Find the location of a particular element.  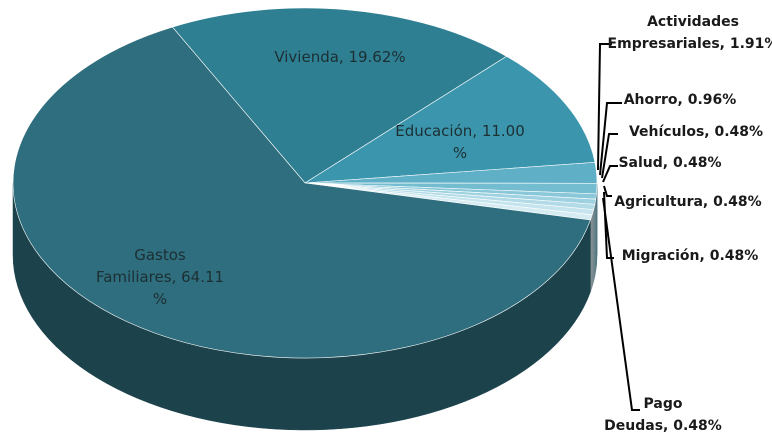

data-label-line: Ahorro, 0.96% is located at coordinates (680, 100).